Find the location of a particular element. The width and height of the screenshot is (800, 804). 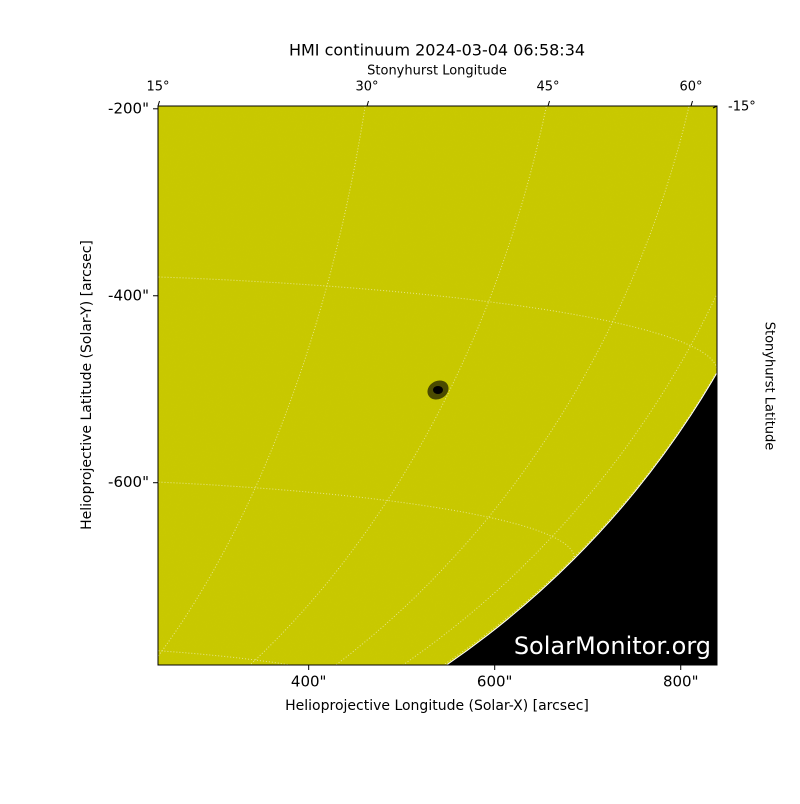

top-tick-label: 60° is located at coordinates (690, 87).